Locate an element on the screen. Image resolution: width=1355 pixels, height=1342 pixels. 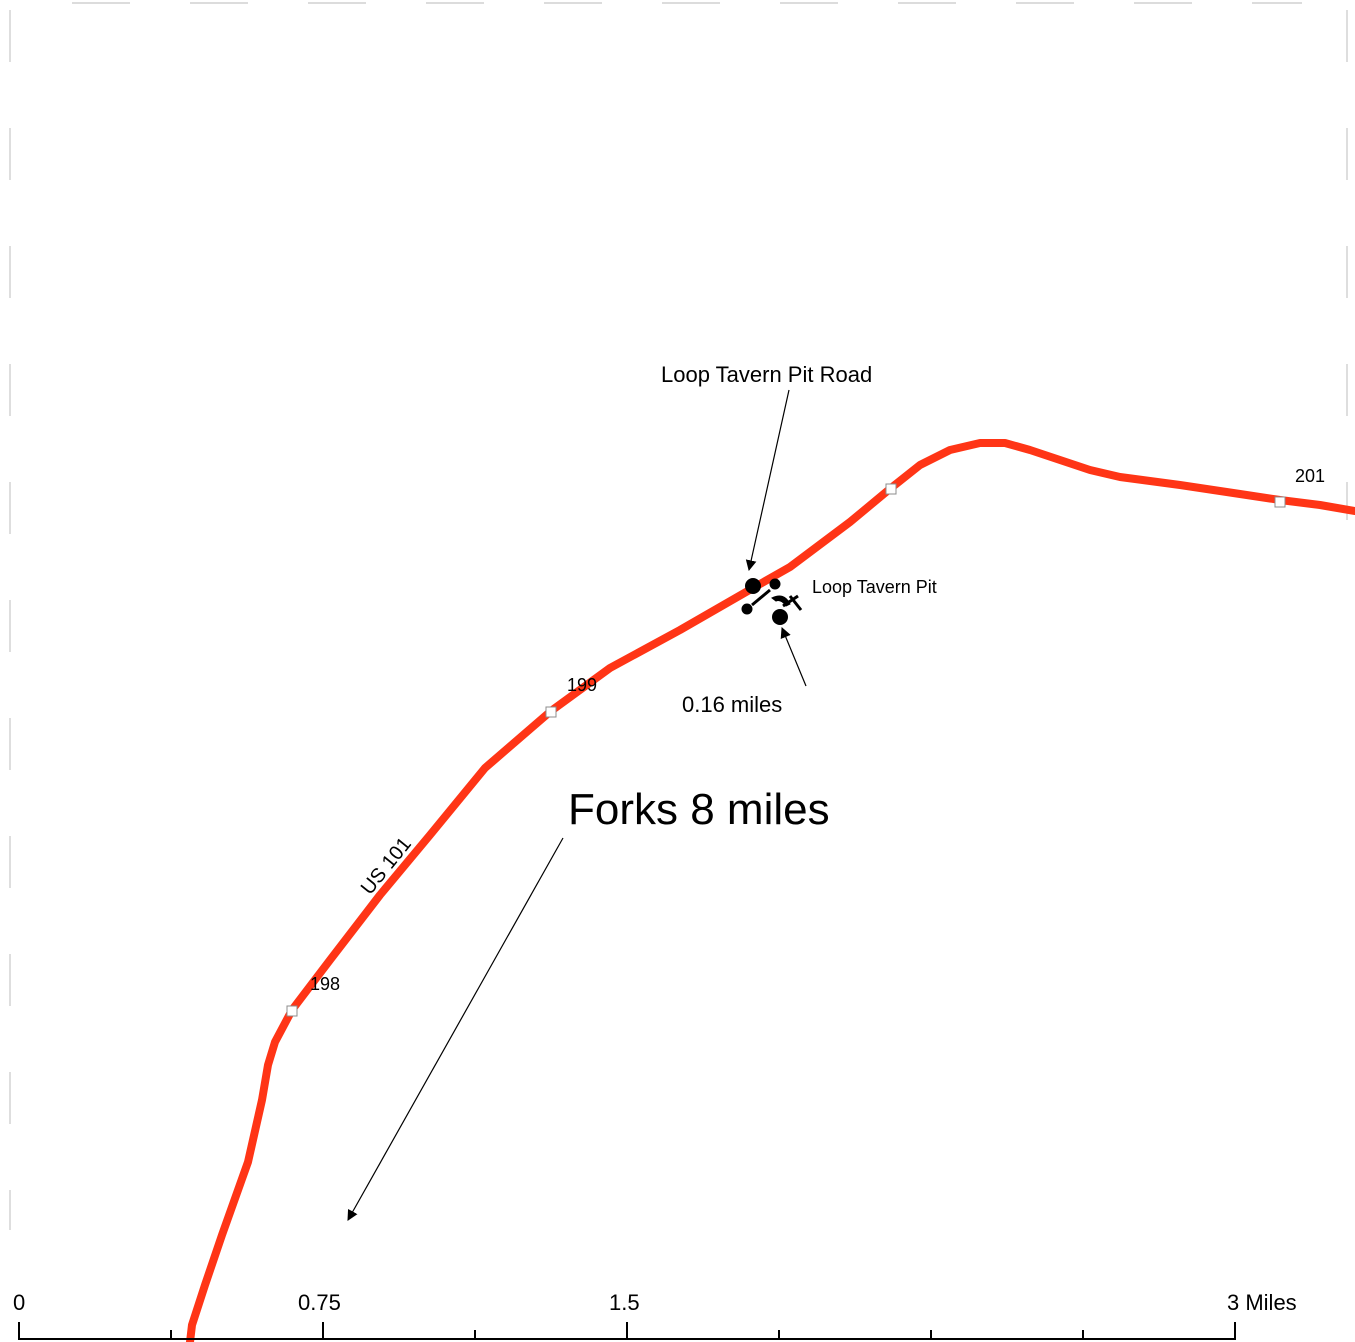
milepost-201: 201 is located at coordinates (1299, 487).